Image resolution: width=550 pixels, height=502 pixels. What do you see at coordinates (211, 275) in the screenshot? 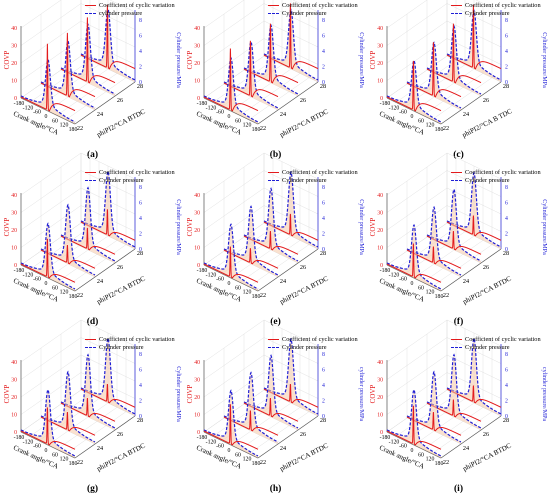
I see `x-tick-label: -120` at bounding box center [211, 275].